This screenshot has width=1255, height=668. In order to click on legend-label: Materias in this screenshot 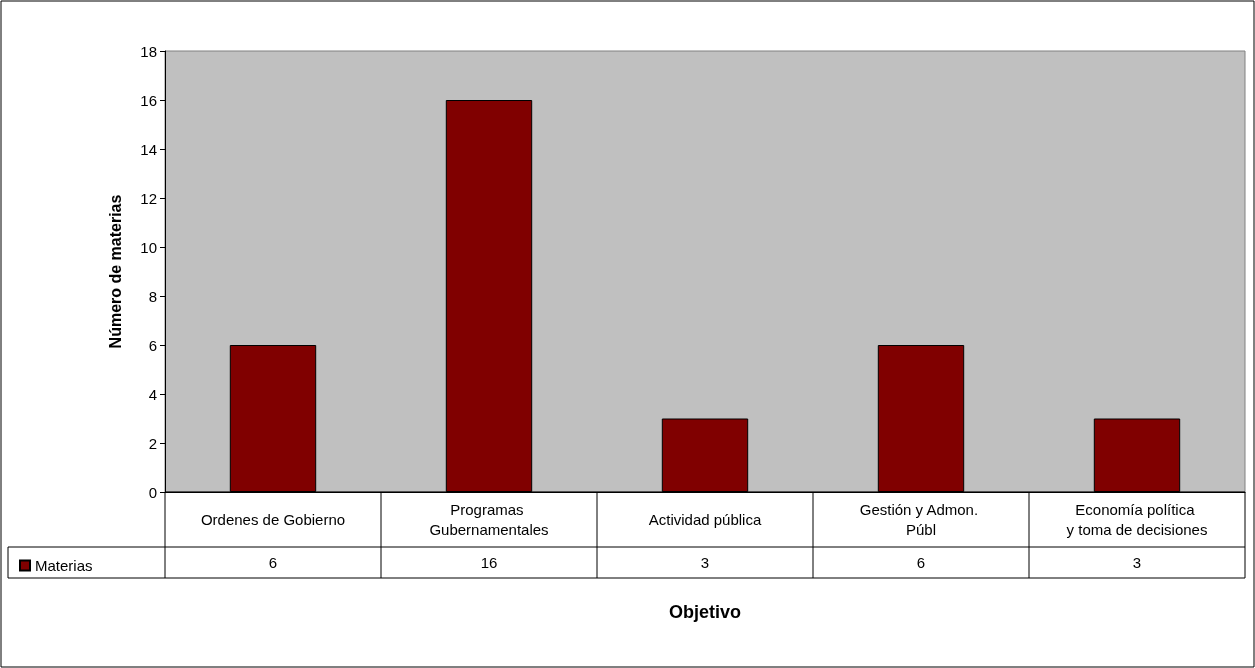, I will do `click(64, 565)`.